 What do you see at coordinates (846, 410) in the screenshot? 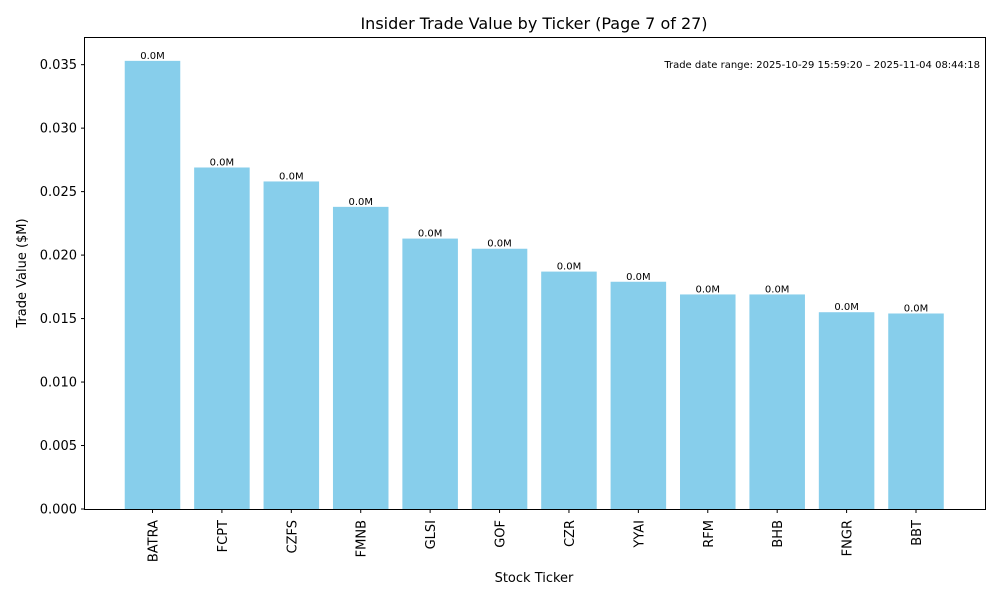
I see `bar-fngr` at bounding box center [846, 410].